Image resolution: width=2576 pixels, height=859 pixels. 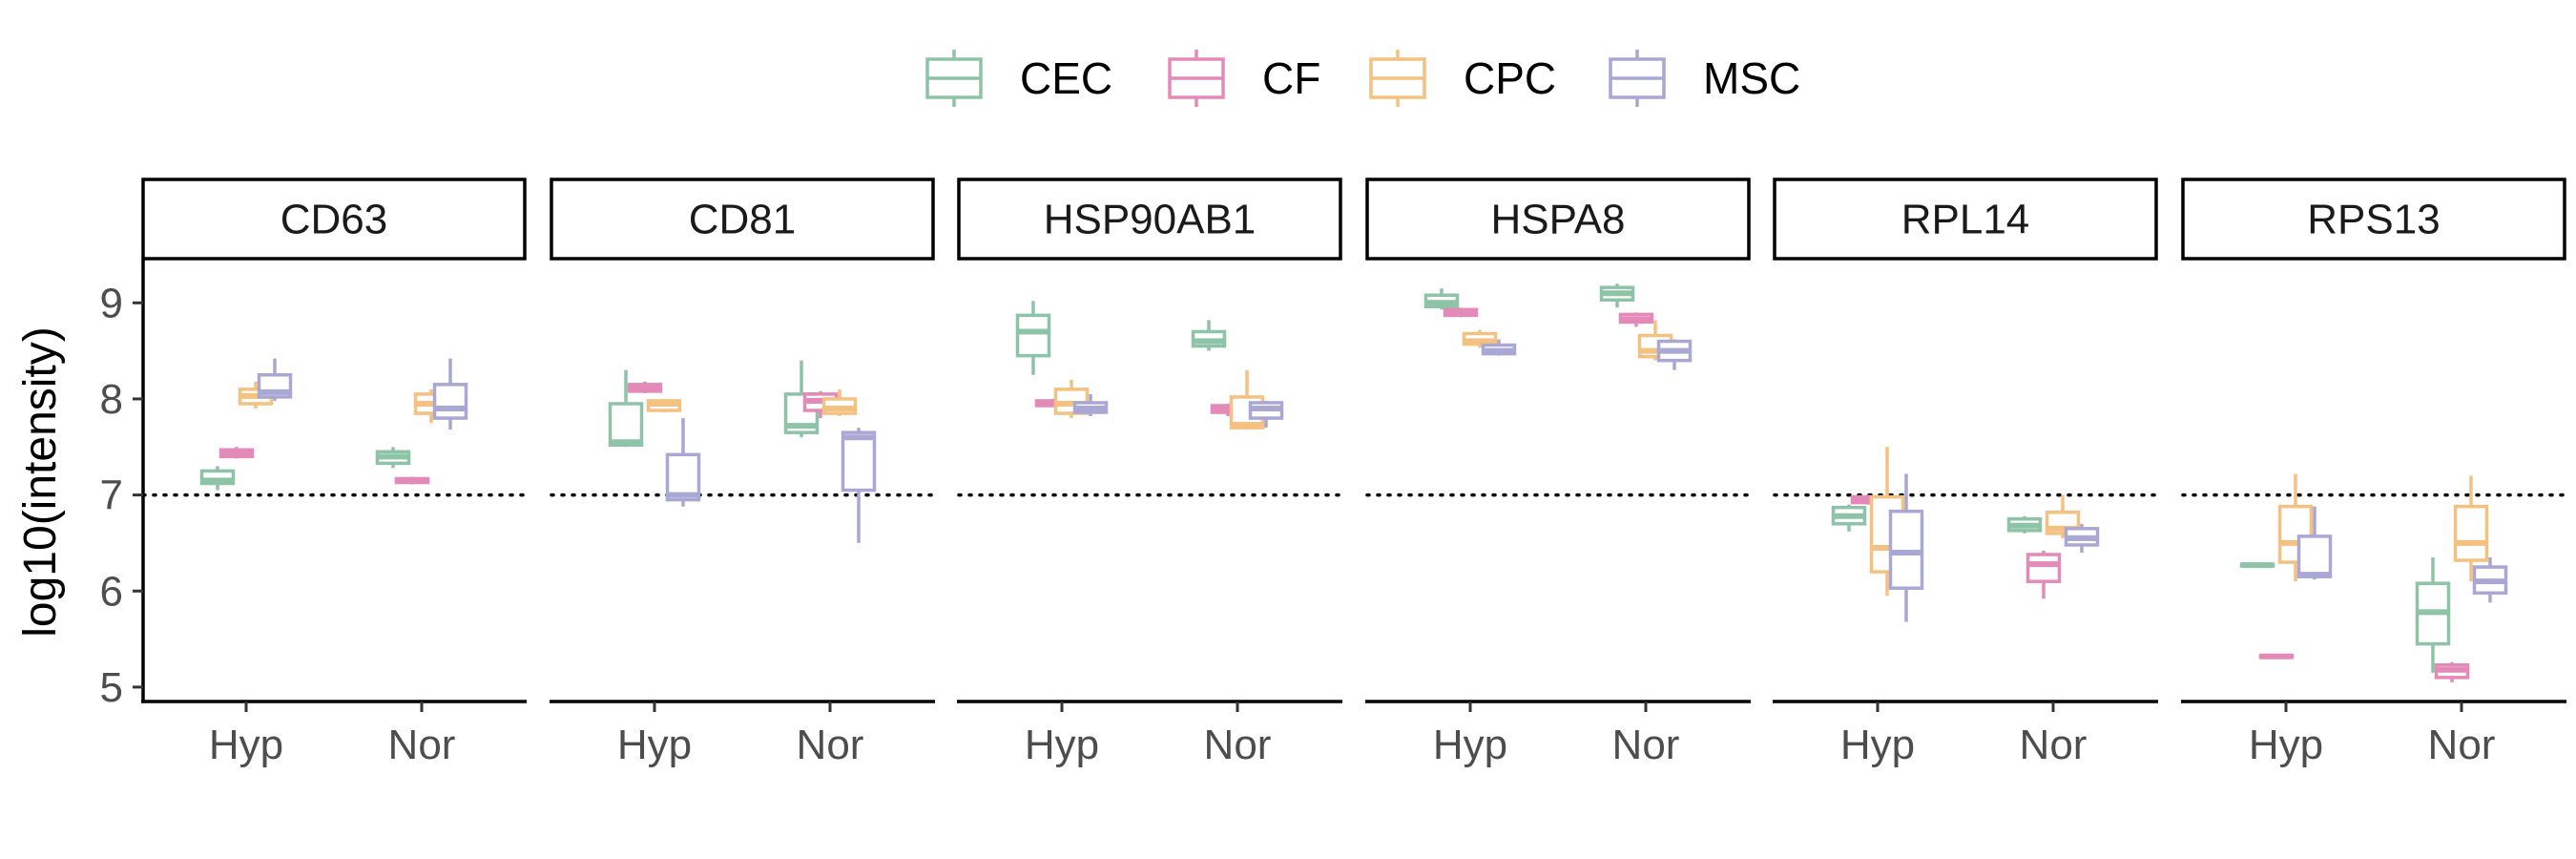 What do you see at coordinates (111, 495) in the screenshot?
I see `y-tick-label: 7` at bounding box center [111, 495].